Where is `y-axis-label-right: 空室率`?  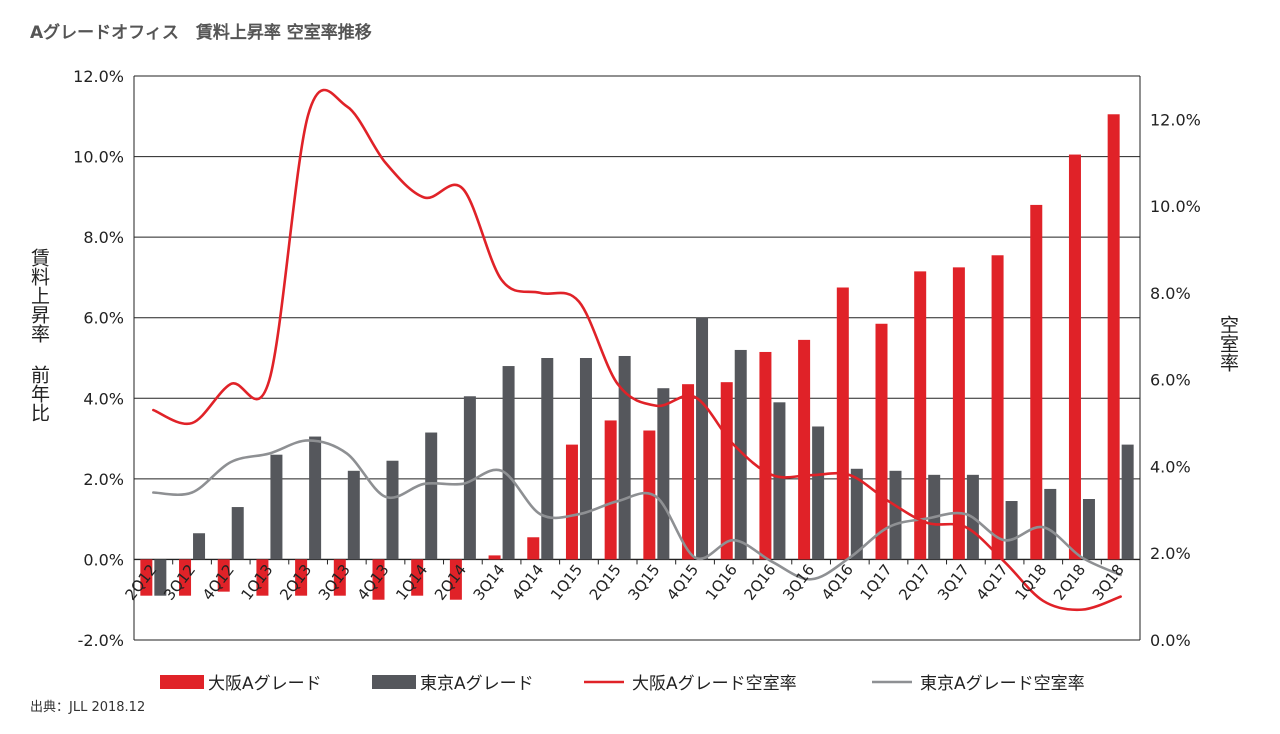 y-axis-label-right: 空室率 is located at coordinates (1228, 343).